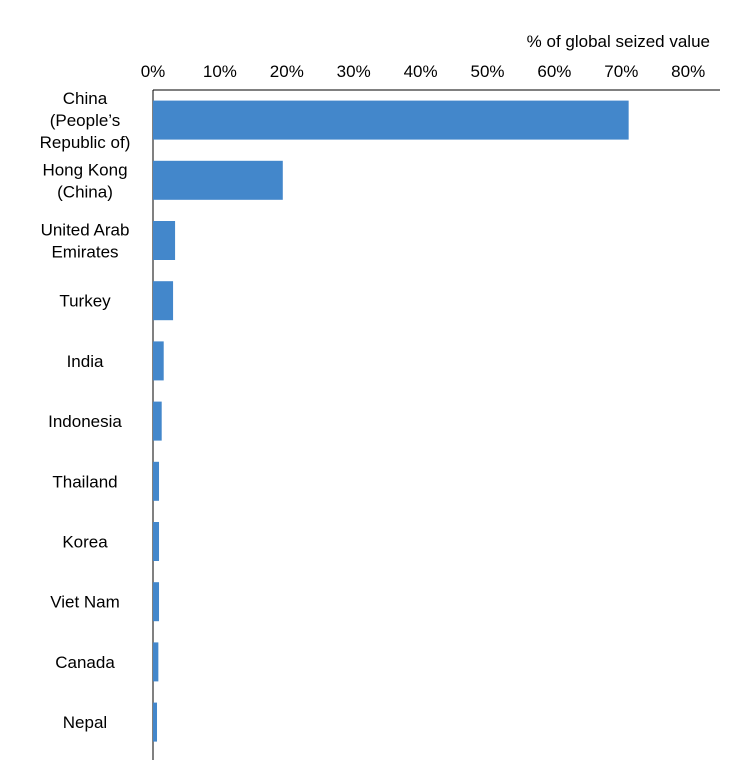 The height and width of the screenshot is (780, 750). I want to click on category-label: India, so click(85, 361).